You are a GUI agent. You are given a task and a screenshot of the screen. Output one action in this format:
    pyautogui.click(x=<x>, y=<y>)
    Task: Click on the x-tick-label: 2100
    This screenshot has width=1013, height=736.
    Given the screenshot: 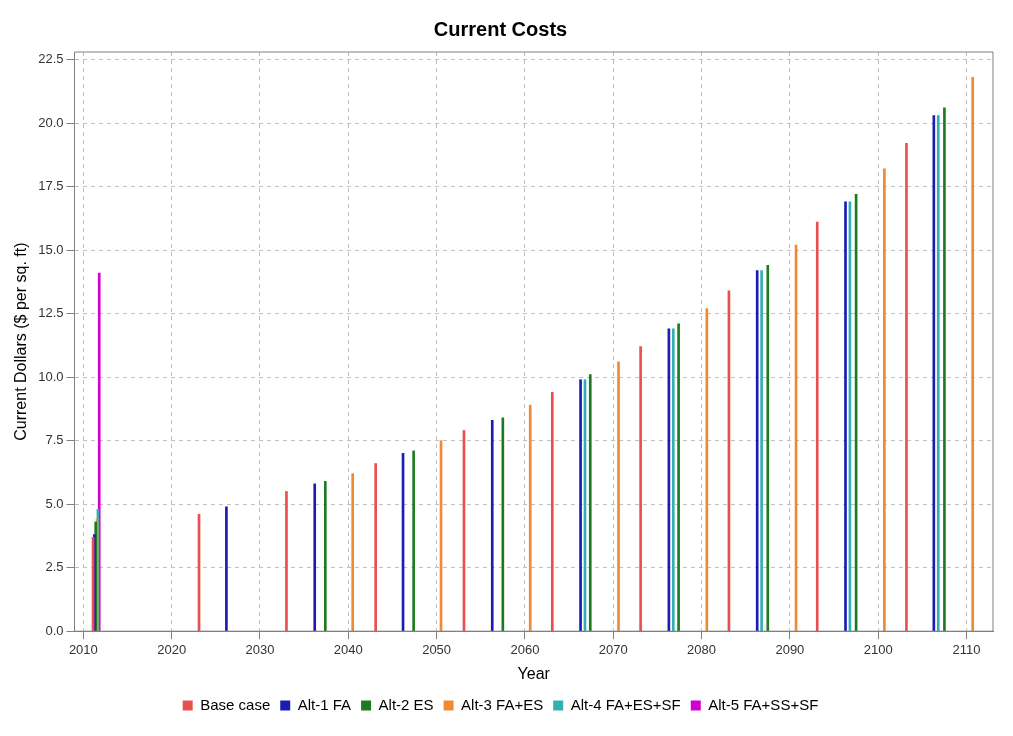 What is the action you would take?
    pyautogui.click(x=878, y=649)
    